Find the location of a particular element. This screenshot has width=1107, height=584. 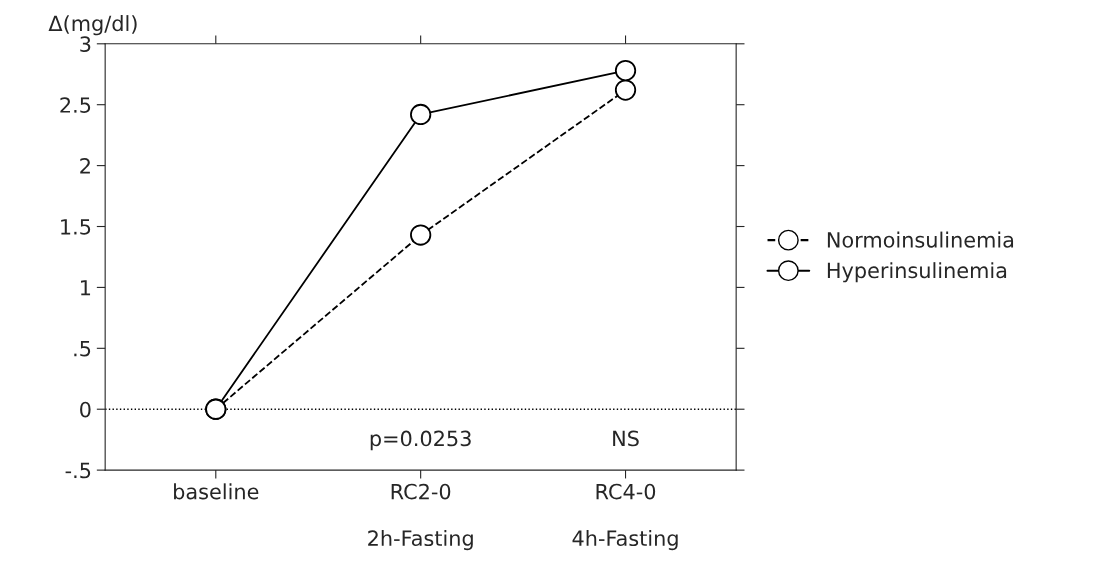

y-tick-label: 3 is located at coordinates (85, 44).